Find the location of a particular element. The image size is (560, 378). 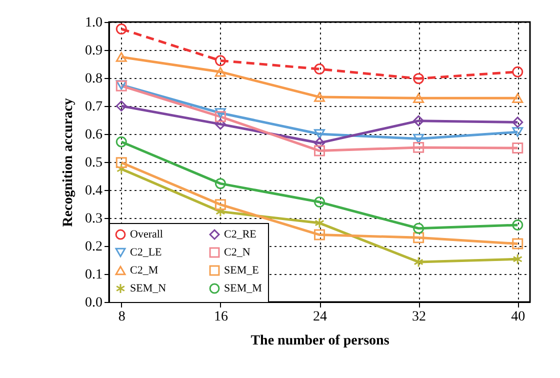

legend-label: SEM_M is located at coordinates (243, 288).